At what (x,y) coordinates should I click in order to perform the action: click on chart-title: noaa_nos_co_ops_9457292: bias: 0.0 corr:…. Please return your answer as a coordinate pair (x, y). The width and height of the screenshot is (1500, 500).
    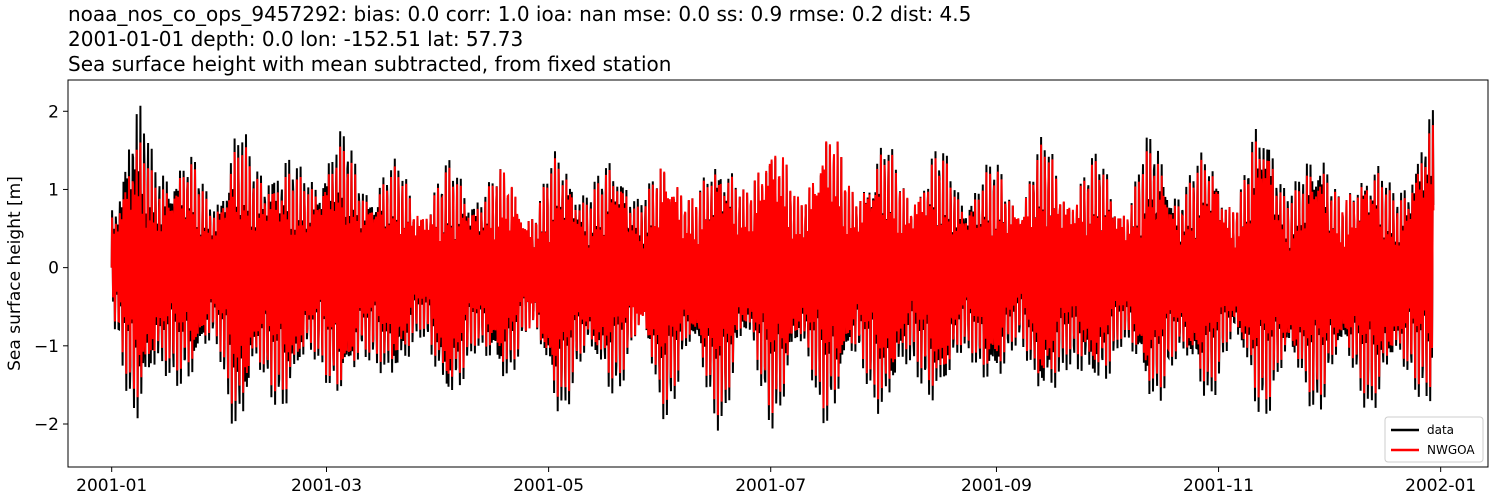
    Looking at the image, I should click on (519, 39).